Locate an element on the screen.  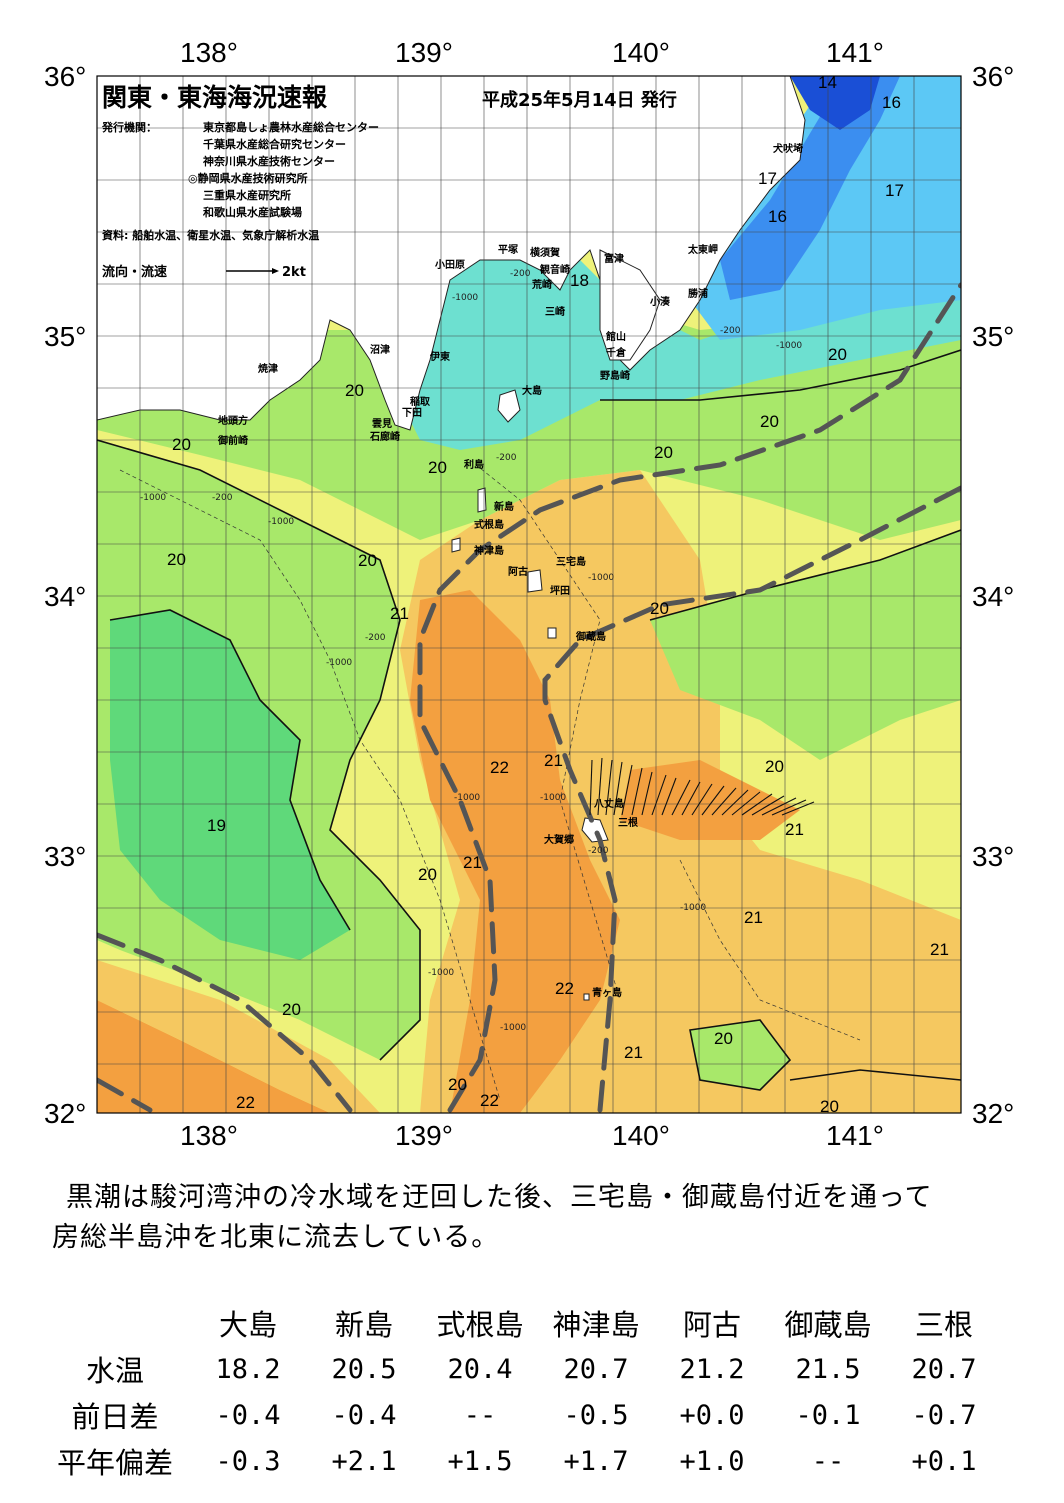
lon-label-top: 141° is located at coordinates (855, 52).